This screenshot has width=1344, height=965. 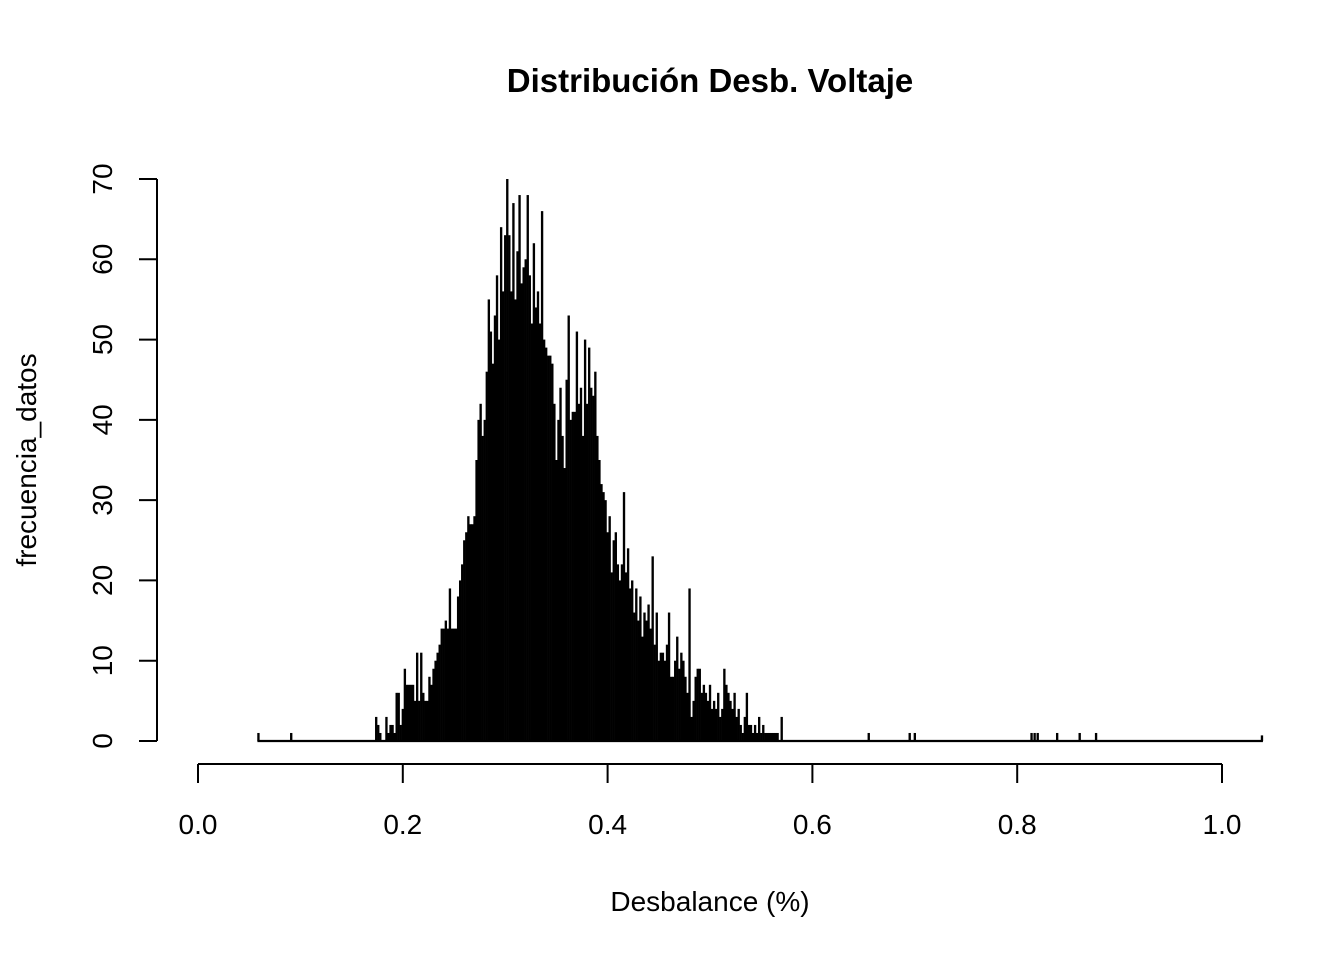 I want to click on y-tick-label: 0, so click(x=102, y=741).